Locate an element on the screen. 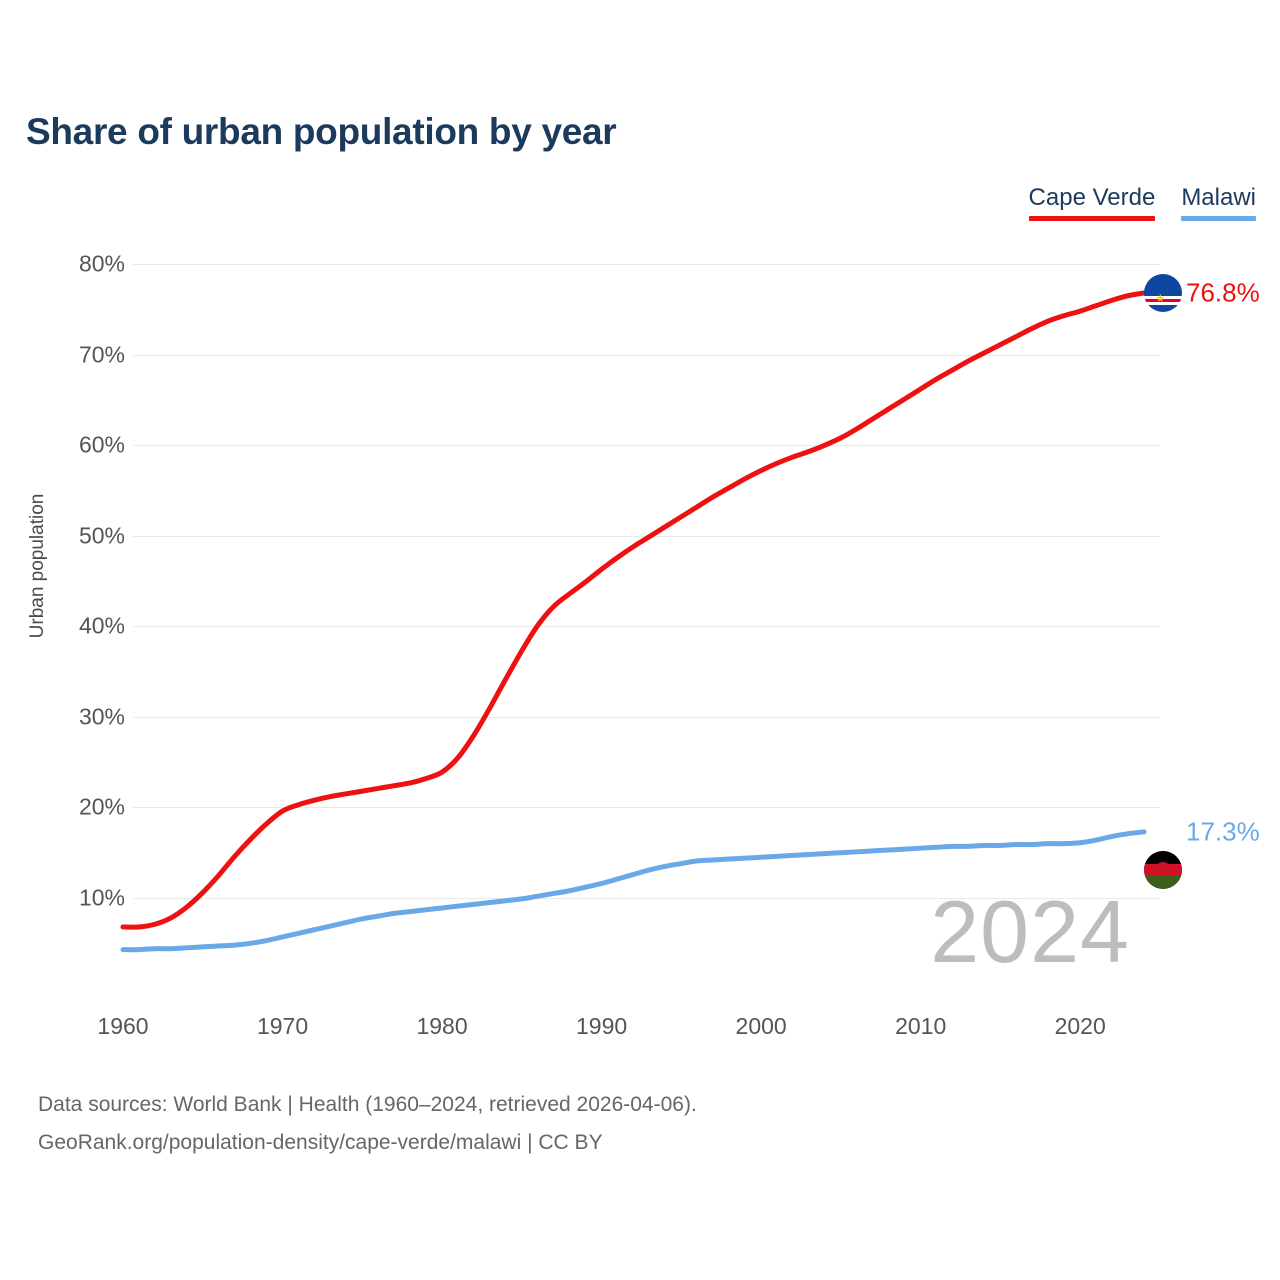  legend-rule-cape-verde is located at coordinates (1092, 218).